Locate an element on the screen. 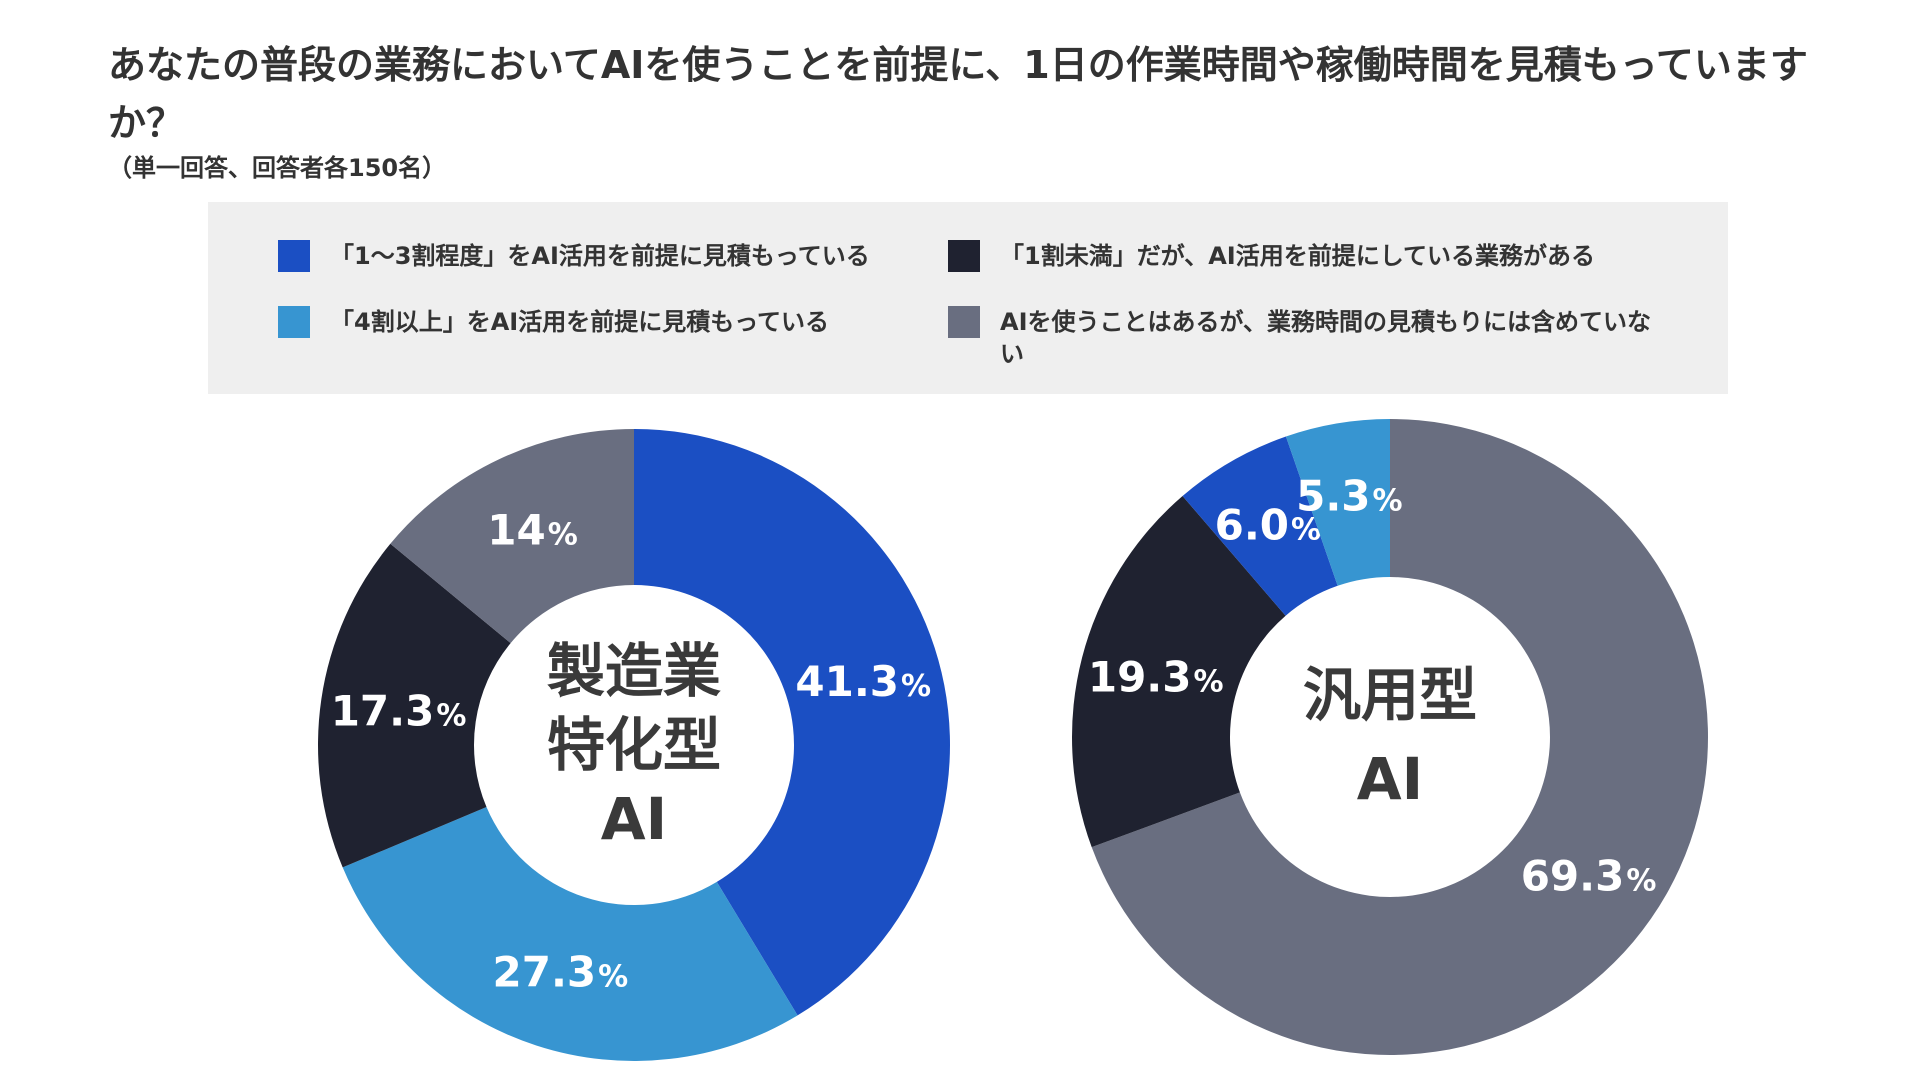 The image size is (1920, 1080). legend-item-under-1-wari: 「1割未満」だが、AI活用を前提にしている業務がある is located at coordinates (1308, 256).